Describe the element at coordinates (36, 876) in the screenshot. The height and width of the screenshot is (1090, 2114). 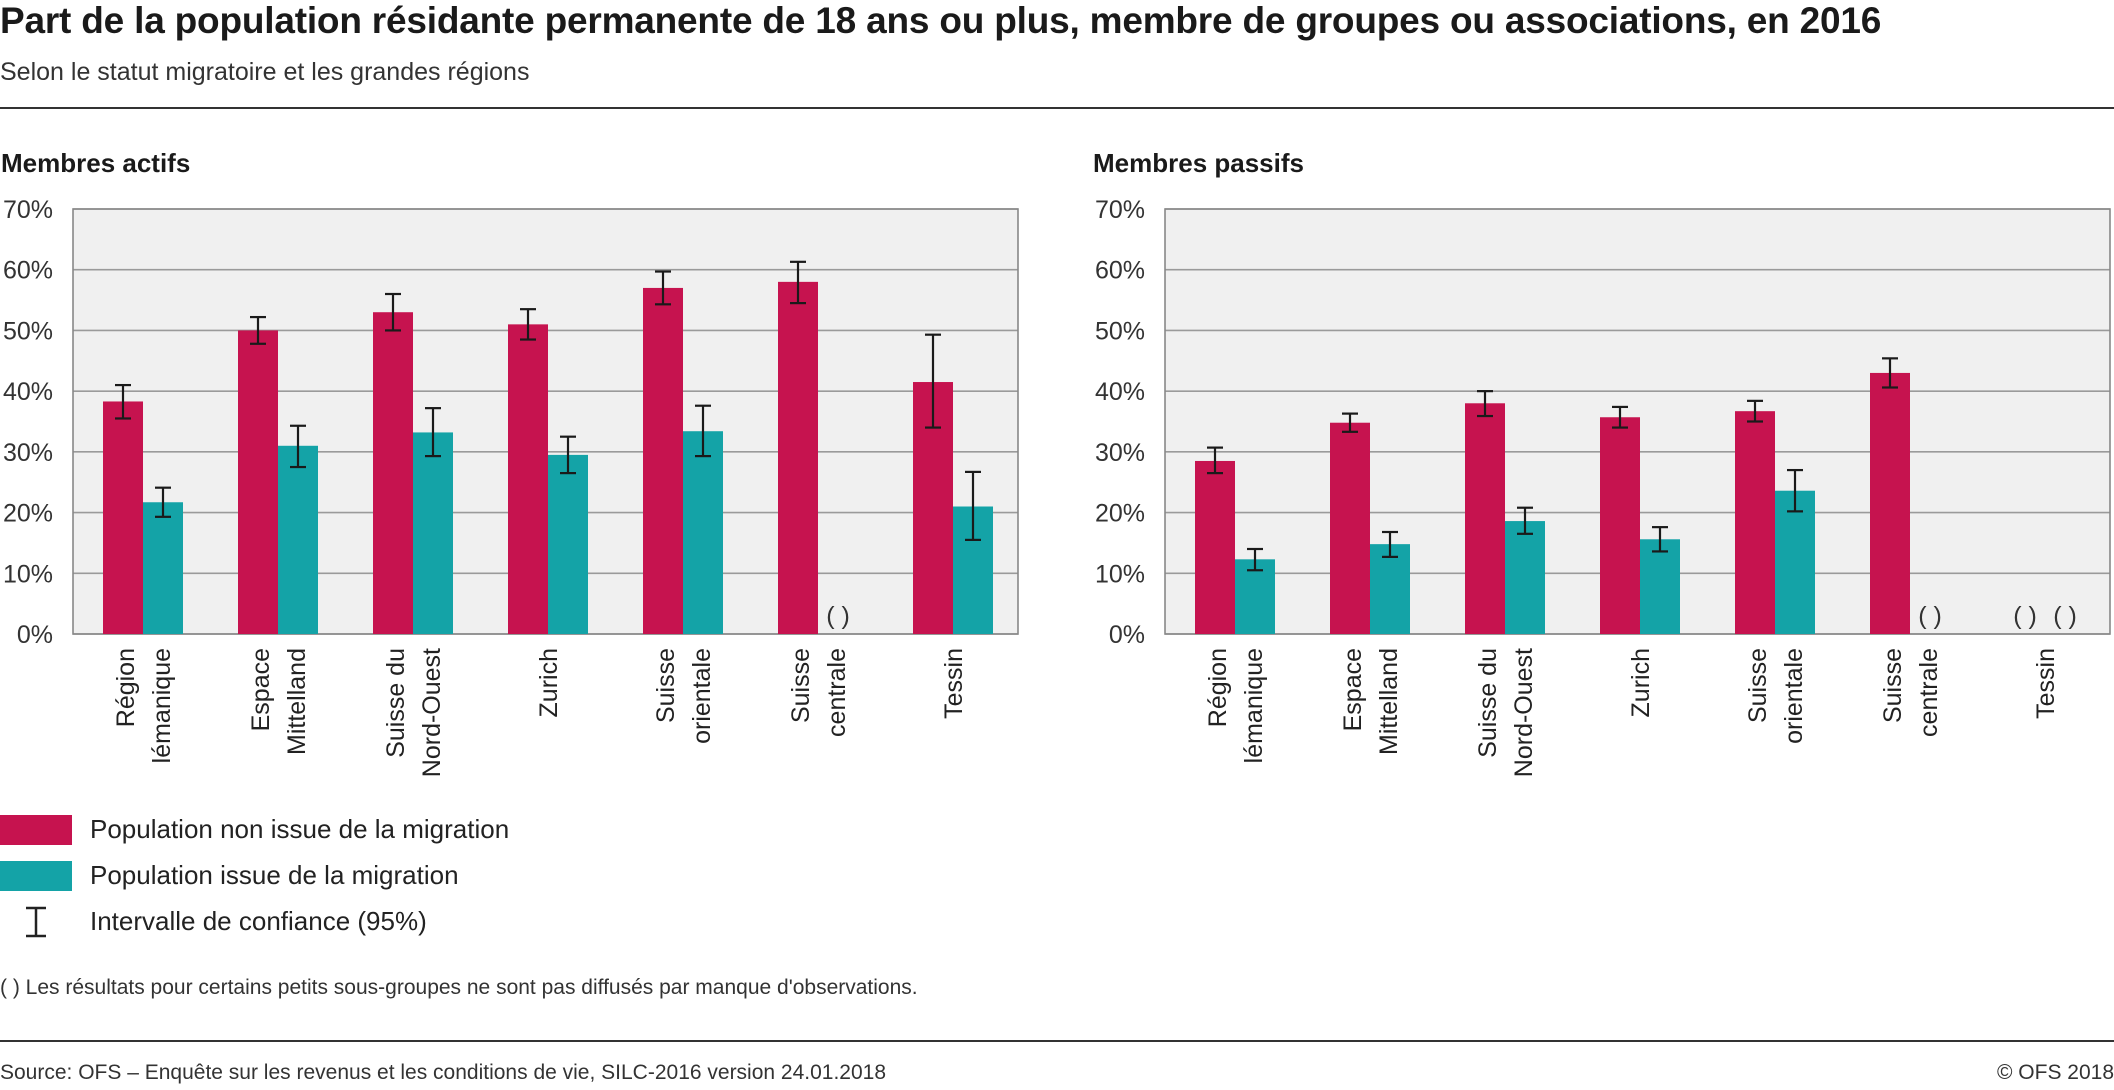
I see `legend-swatch-migration` at that location.